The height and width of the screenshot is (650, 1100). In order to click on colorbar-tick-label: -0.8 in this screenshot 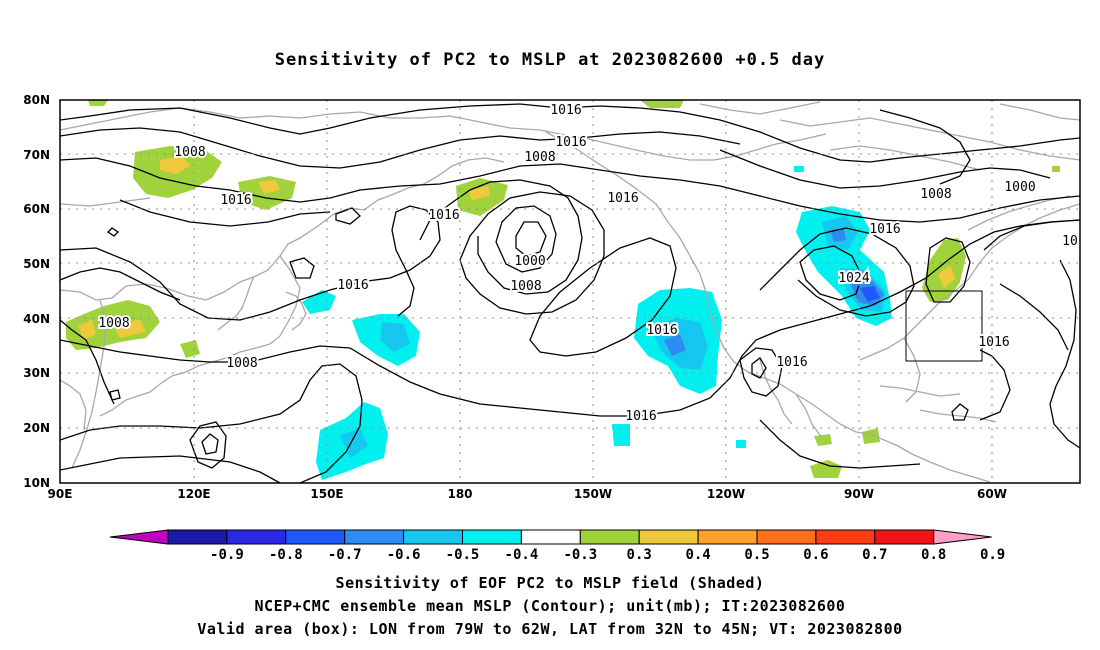, I will do `click(286, 555)`.